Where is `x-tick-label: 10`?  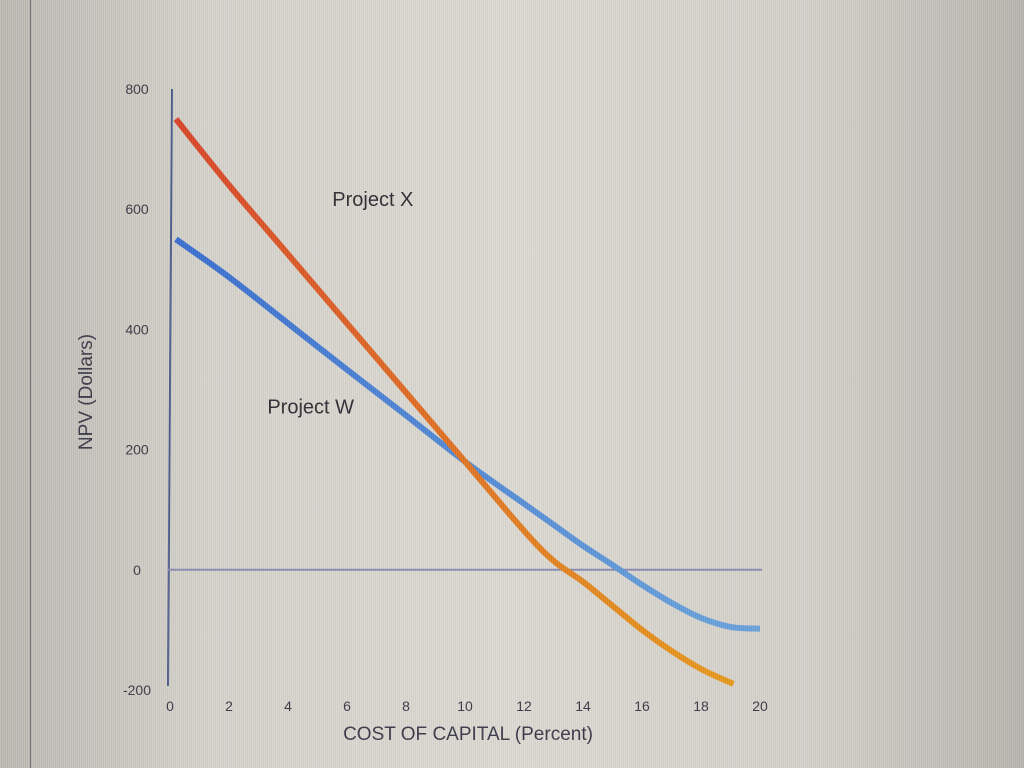
x-tick-label: 10 is located at coordinates (465, 706).